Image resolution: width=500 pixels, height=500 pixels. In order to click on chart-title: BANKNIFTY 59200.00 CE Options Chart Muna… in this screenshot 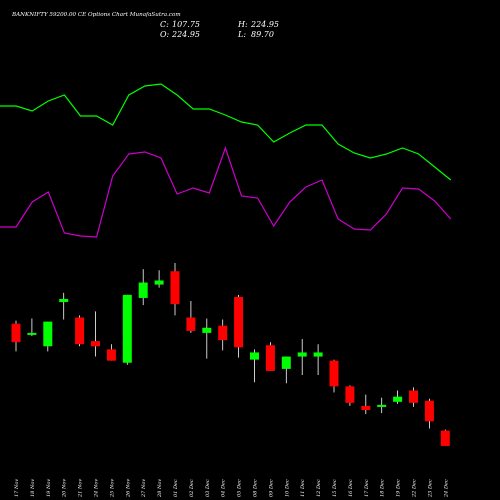, I will do `click(96, 15)`.